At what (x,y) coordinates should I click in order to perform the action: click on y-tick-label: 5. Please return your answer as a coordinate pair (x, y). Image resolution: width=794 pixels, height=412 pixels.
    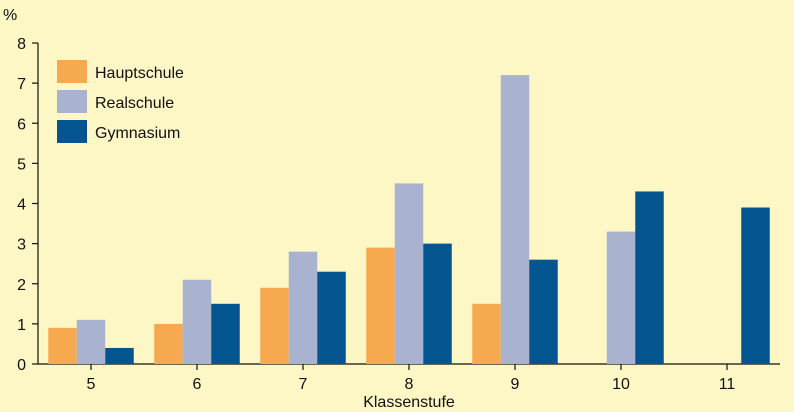
    Looking at the image, I should click on (21, 164).